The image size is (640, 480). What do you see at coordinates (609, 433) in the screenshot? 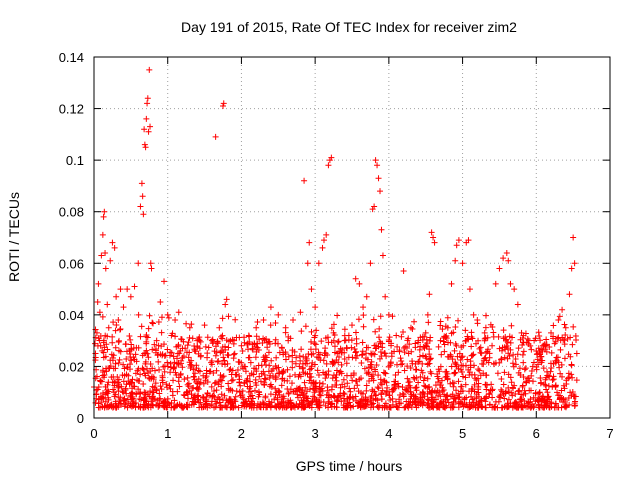
I see `x-tick-label: 7` at bounding box center [609, 433].